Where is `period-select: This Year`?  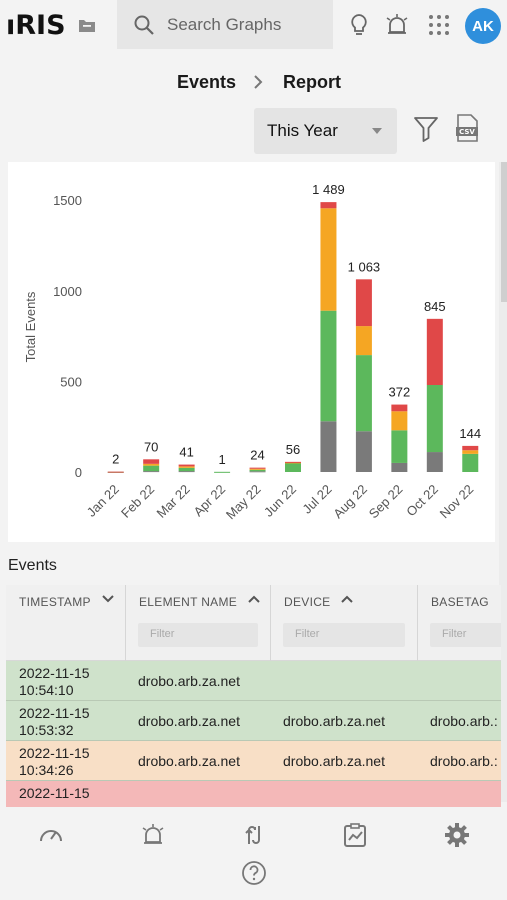 period-select: This Year is located at coordinates (325, 131).